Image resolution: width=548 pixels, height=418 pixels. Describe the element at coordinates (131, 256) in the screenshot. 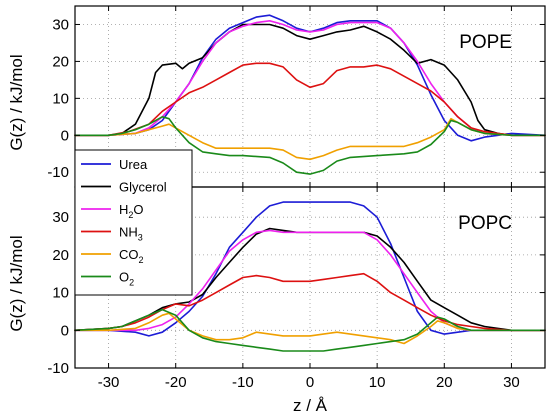

I see `legend-label-co2: CO2` at that location.